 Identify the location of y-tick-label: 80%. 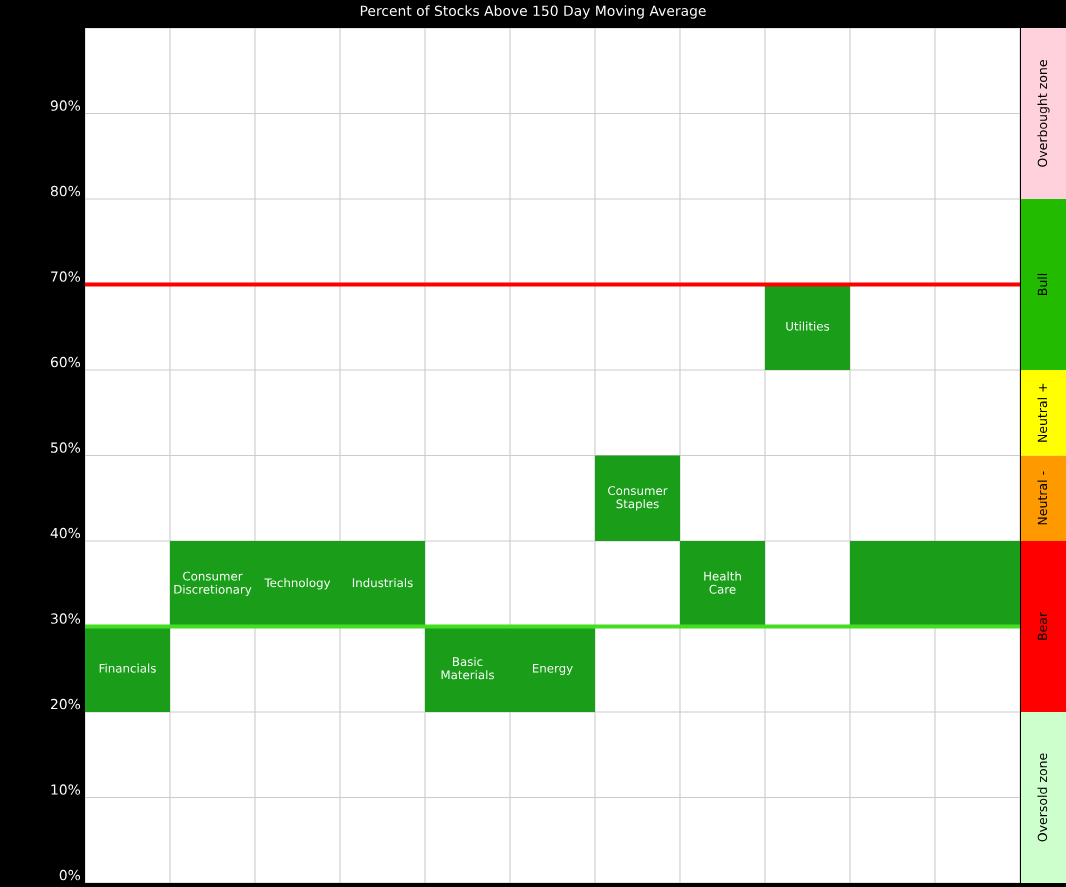
(65, 191).